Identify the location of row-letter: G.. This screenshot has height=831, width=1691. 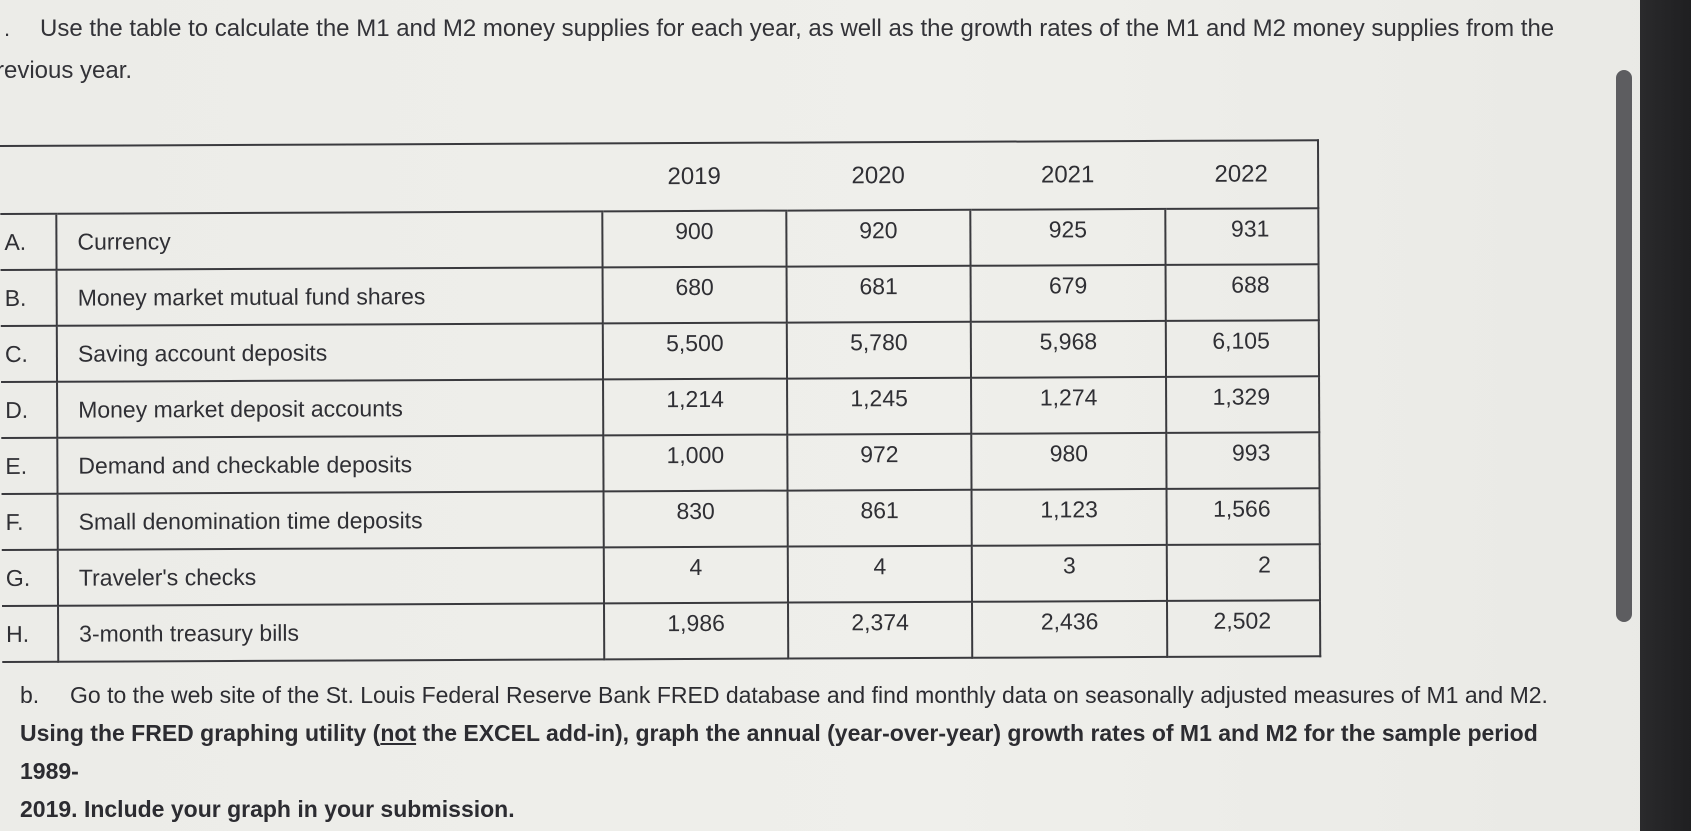
(30, 577).